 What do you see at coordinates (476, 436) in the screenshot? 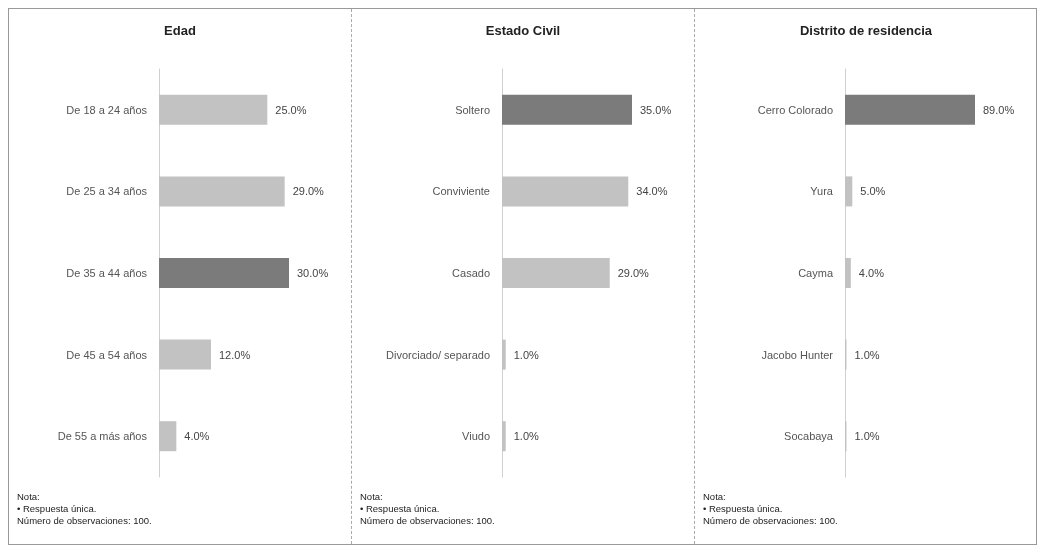
I see `y-tick-label: Viudo` at bounding box center [476, 436].